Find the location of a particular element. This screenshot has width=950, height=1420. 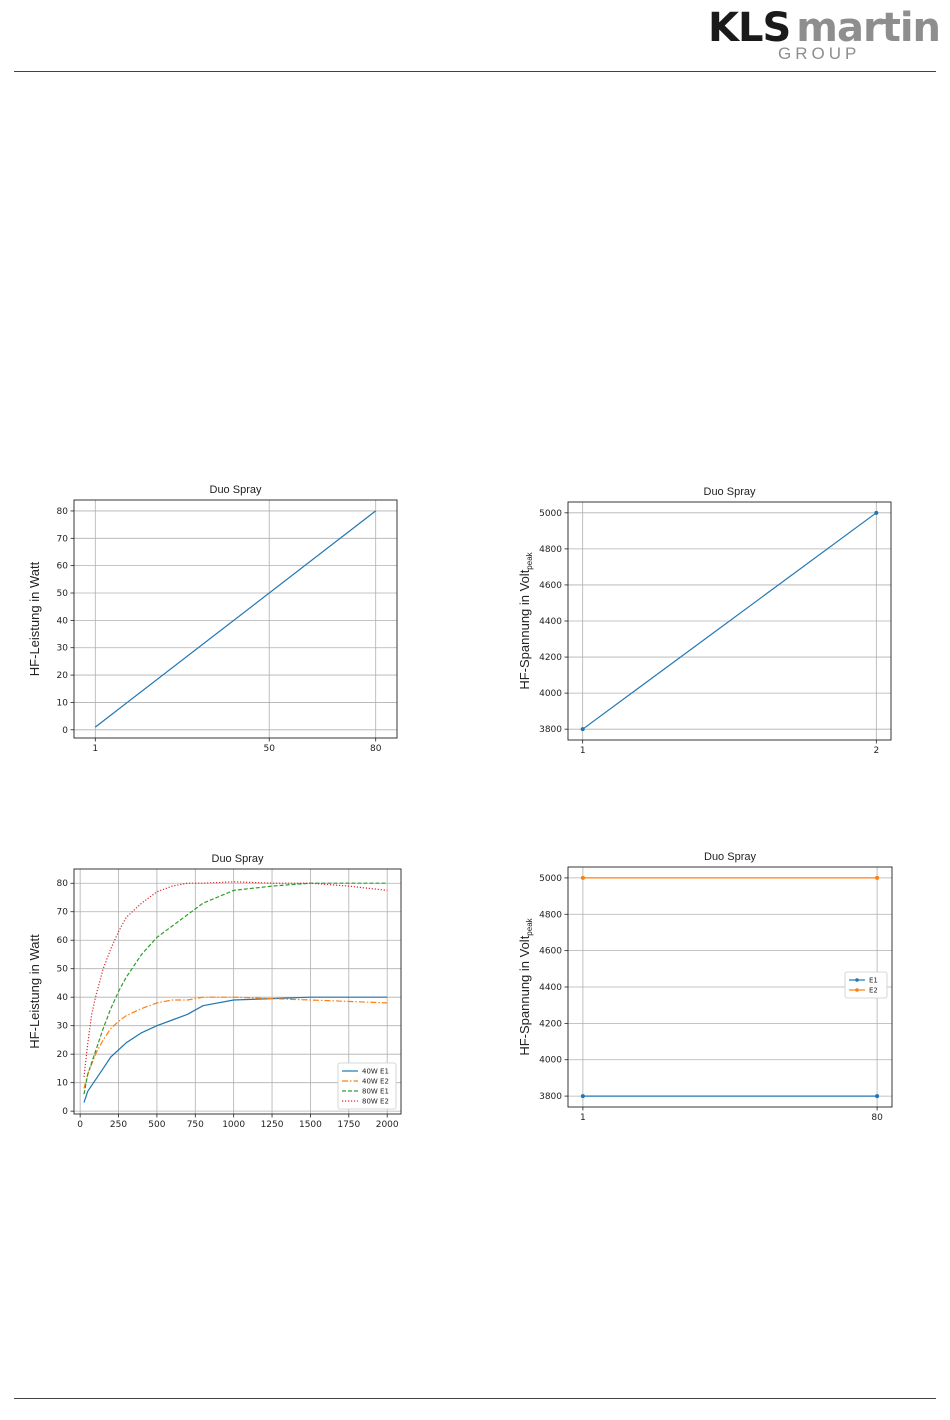

legend: 40W E1 40W E2 80W E1 80W E2 is located at coordinates (367, 1086).